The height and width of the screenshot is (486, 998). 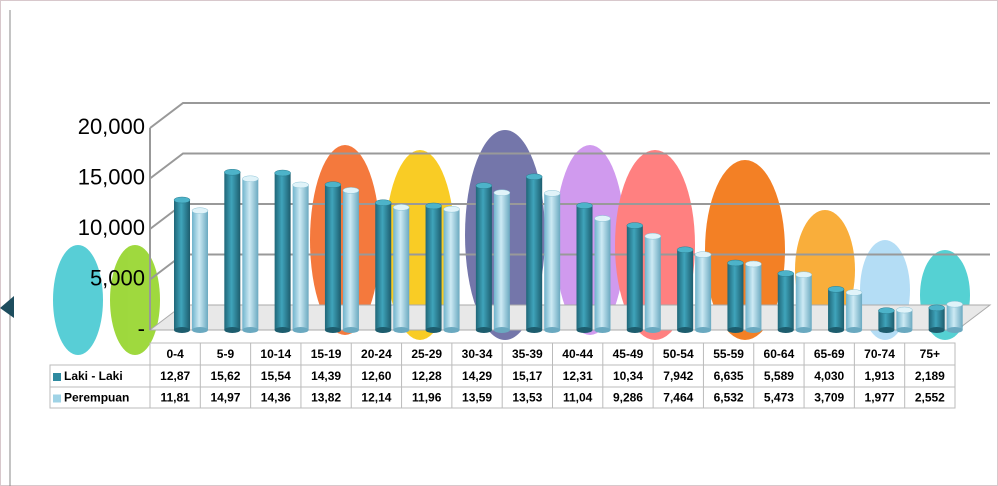 I want to click on category-label: 70-74, so click(x=879, y=354).